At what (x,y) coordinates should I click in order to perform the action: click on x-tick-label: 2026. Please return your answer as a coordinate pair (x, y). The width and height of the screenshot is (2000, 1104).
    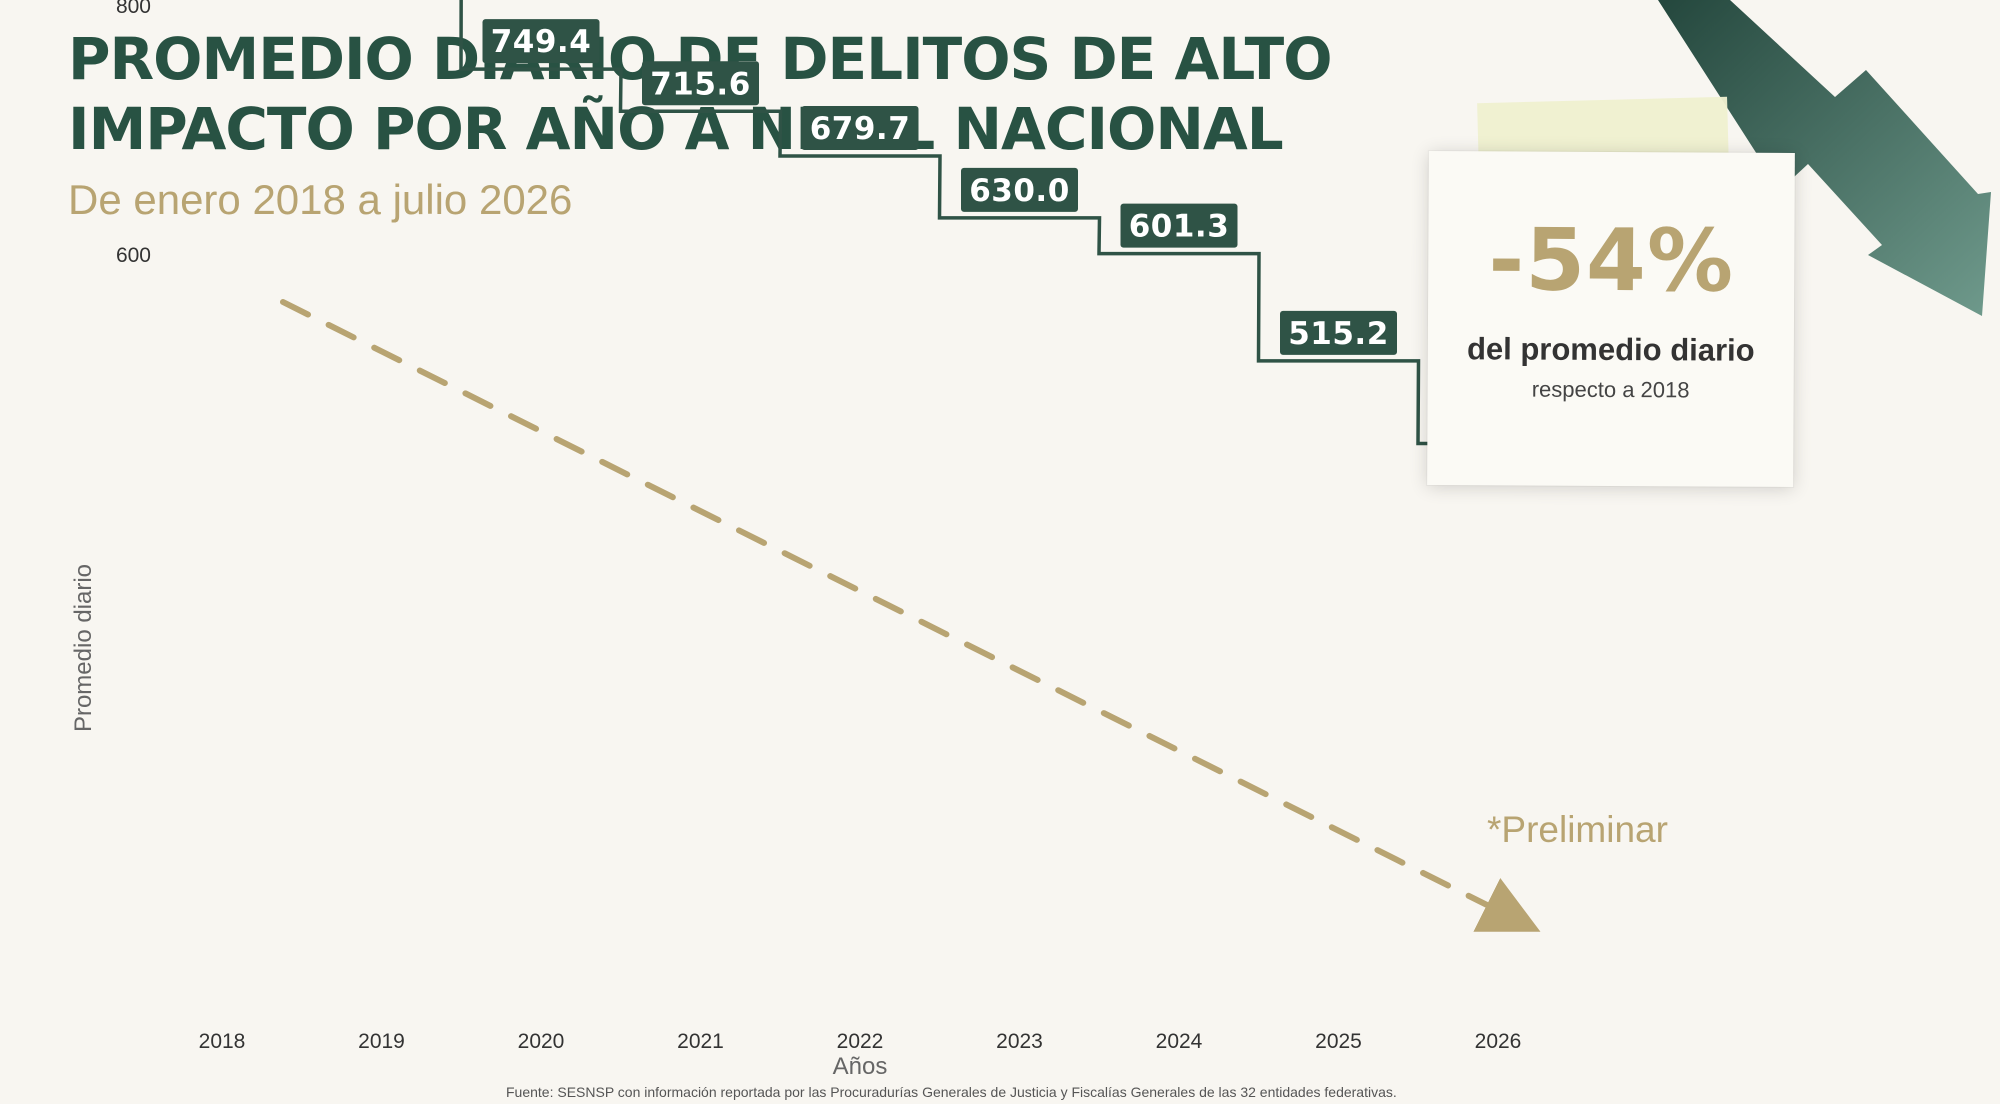
    Looking at the image, I should click on (1498, 1041).